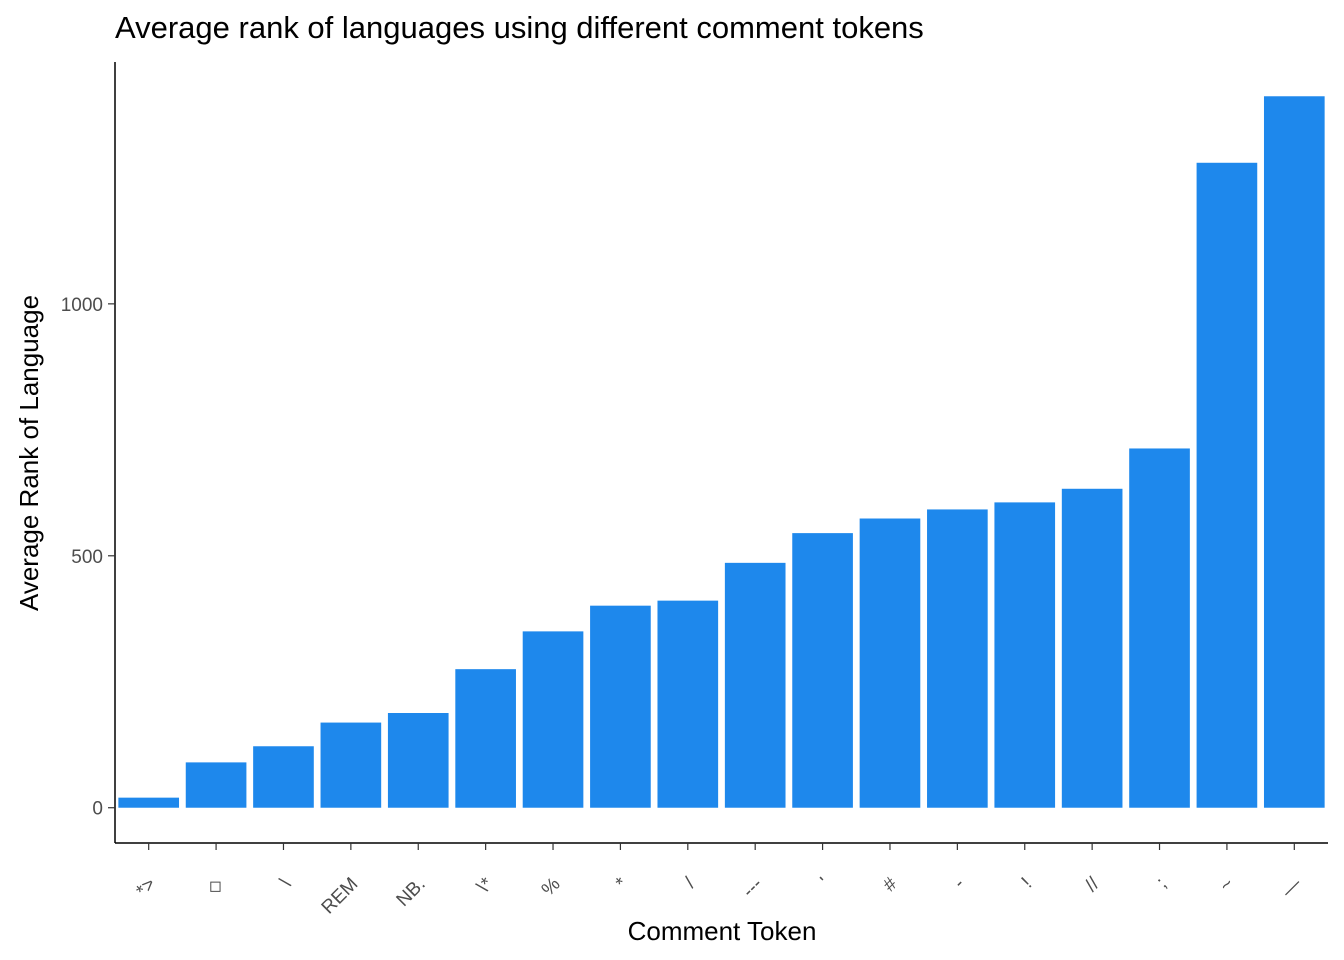 The width and height of the screenshot is (1344, 960). What do you see at coordinates (1227, 885) in the screenshot?
I see `x-tick-label-16: ~` at bounding box center [1227, 885].